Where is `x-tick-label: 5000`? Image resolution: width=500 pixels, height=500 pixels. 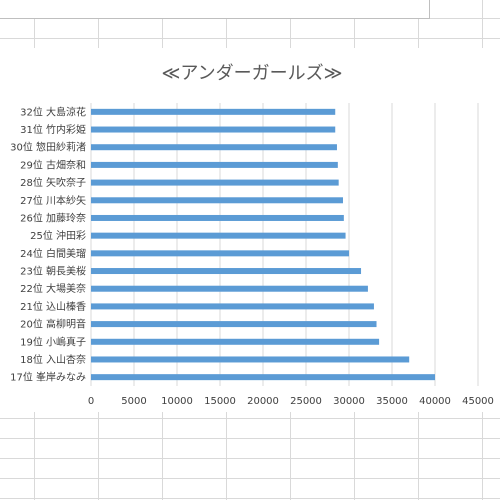 x-tick-label: 5000 is located at coordinates (133, 401).